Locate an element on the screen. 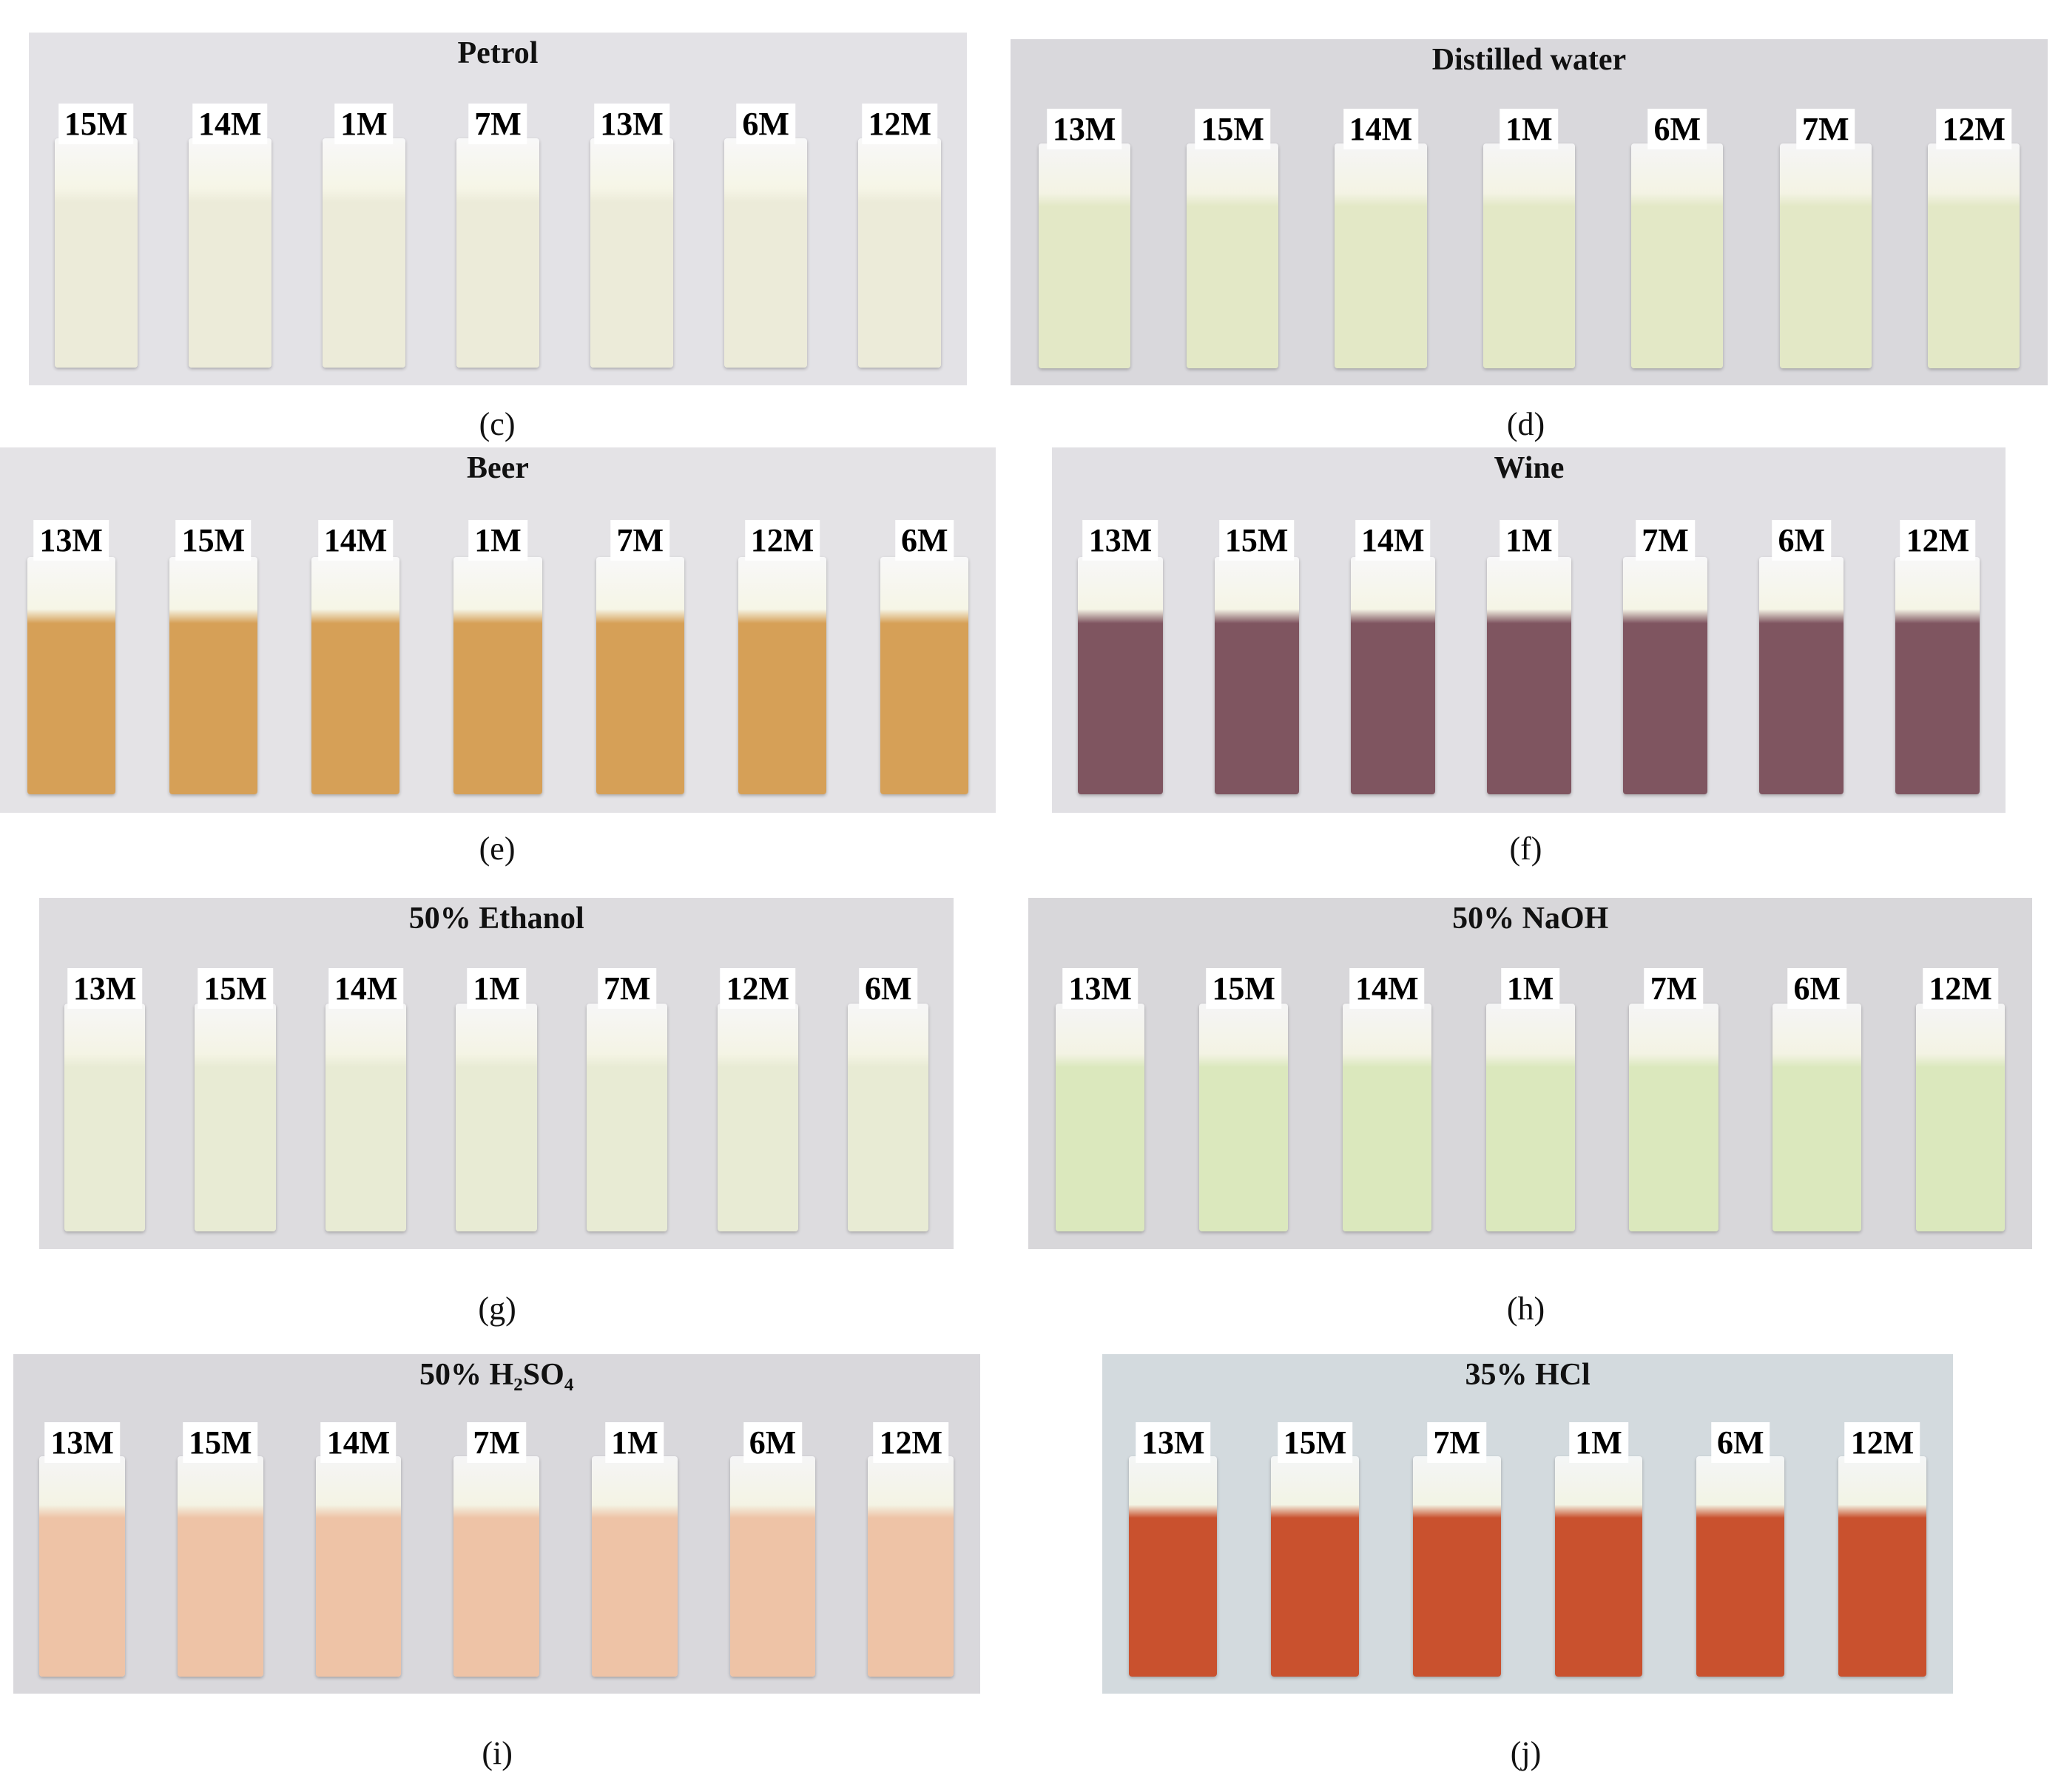  photo-panel: 50% NaOH 13M 15M 14M 1M 7M 6M 12M is located at coordinates (1530, 1074).